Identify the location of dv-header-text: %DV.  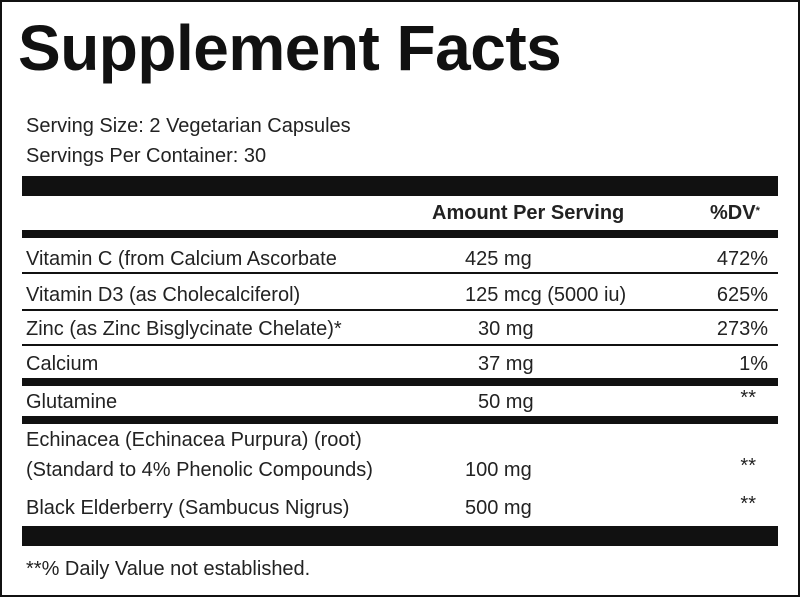
(733, 213).